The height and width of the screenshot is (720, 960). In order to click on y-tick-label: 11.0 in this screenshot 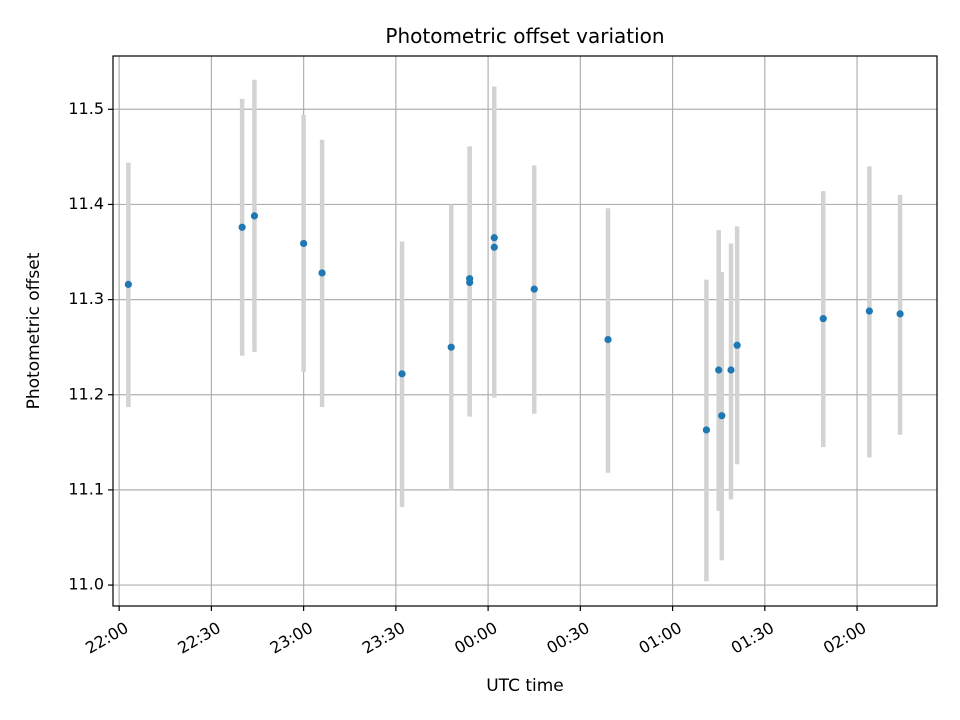, I will do `click(86, 584)`.